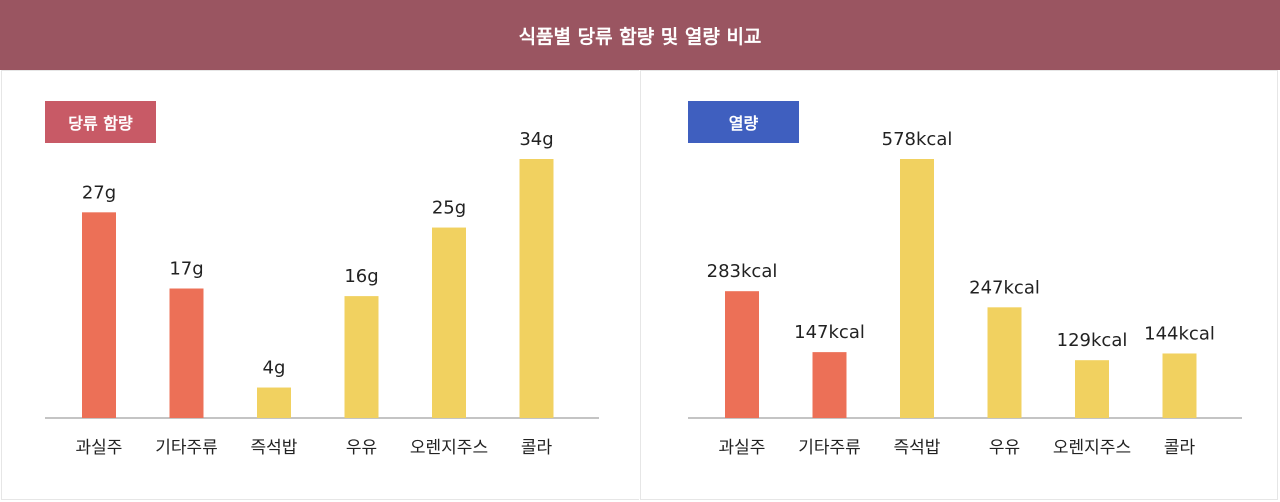  What do you see at coordinates (742, 271) in the screenshot?
I see `calorie-value-label: 283kcal` at bounding box center [742, 271].